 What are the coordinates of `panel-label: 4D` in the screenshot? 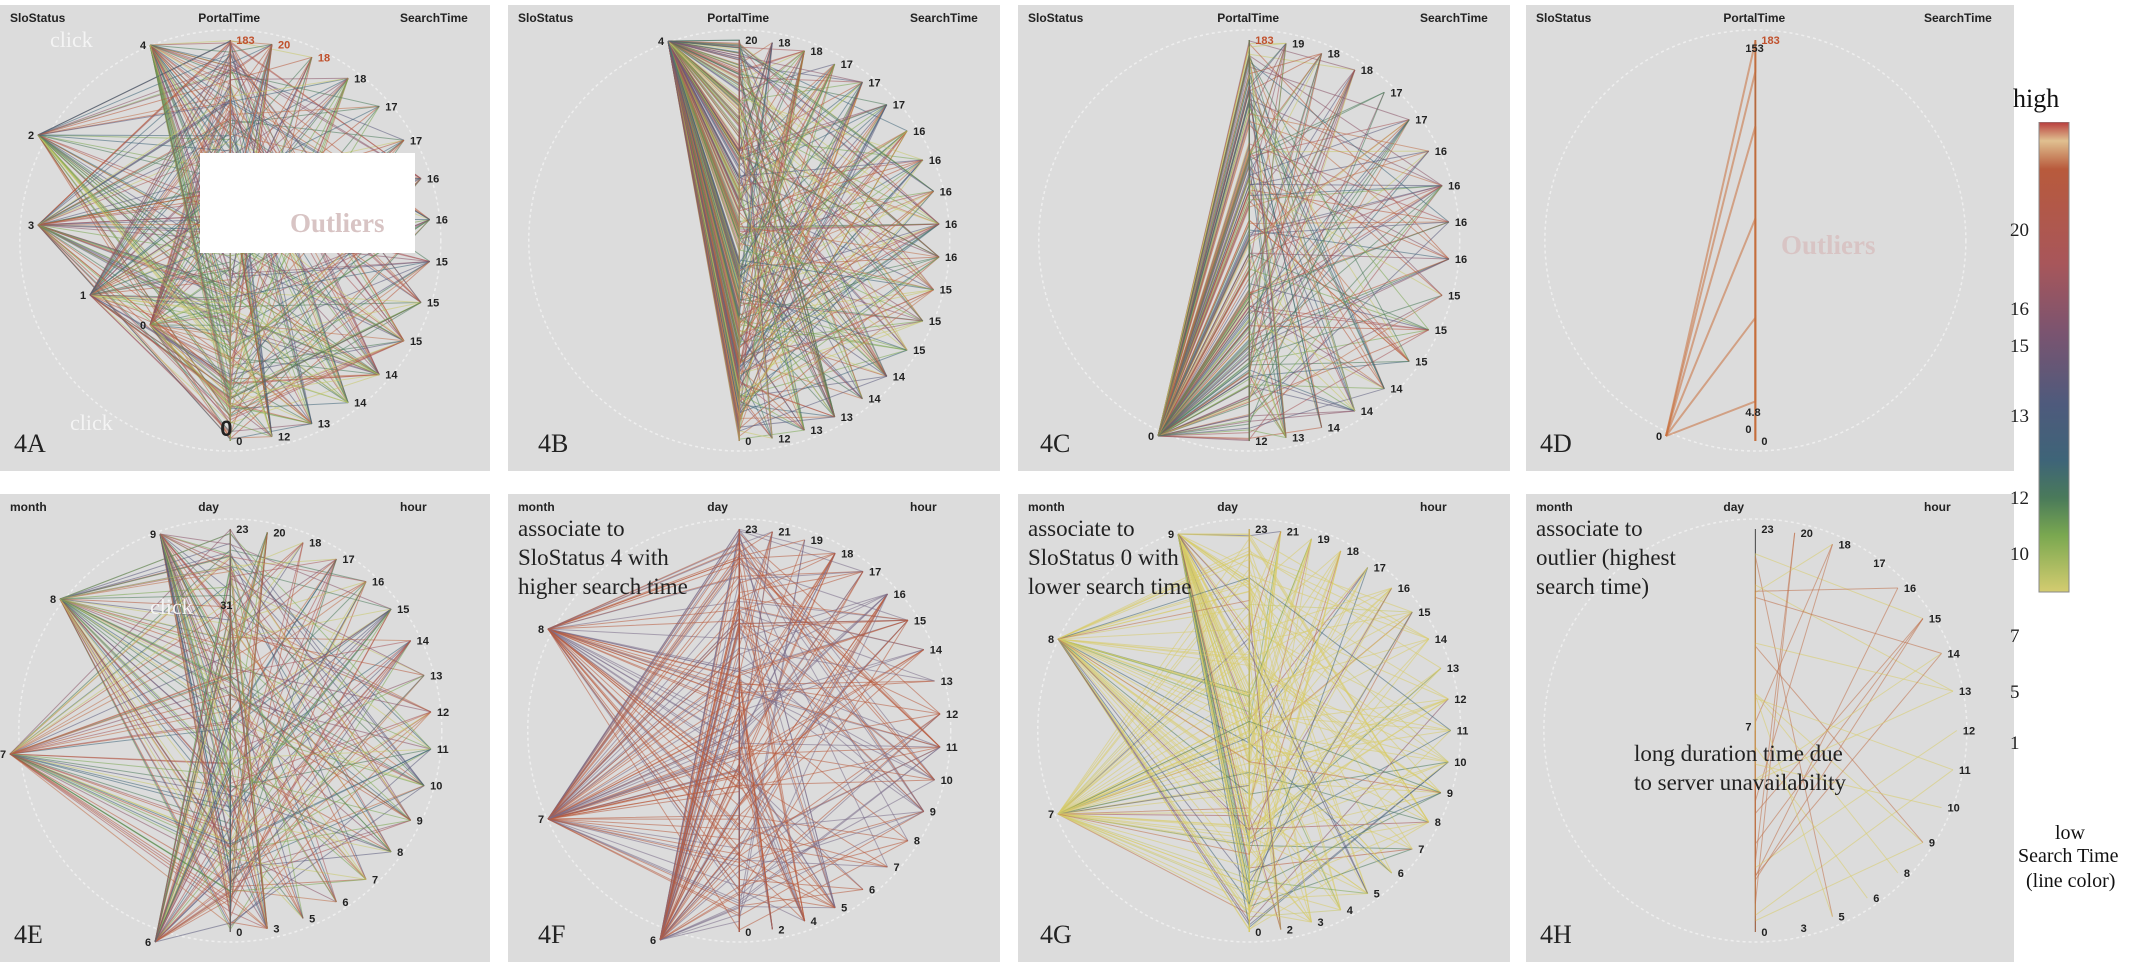 It's located at (1556, 443).